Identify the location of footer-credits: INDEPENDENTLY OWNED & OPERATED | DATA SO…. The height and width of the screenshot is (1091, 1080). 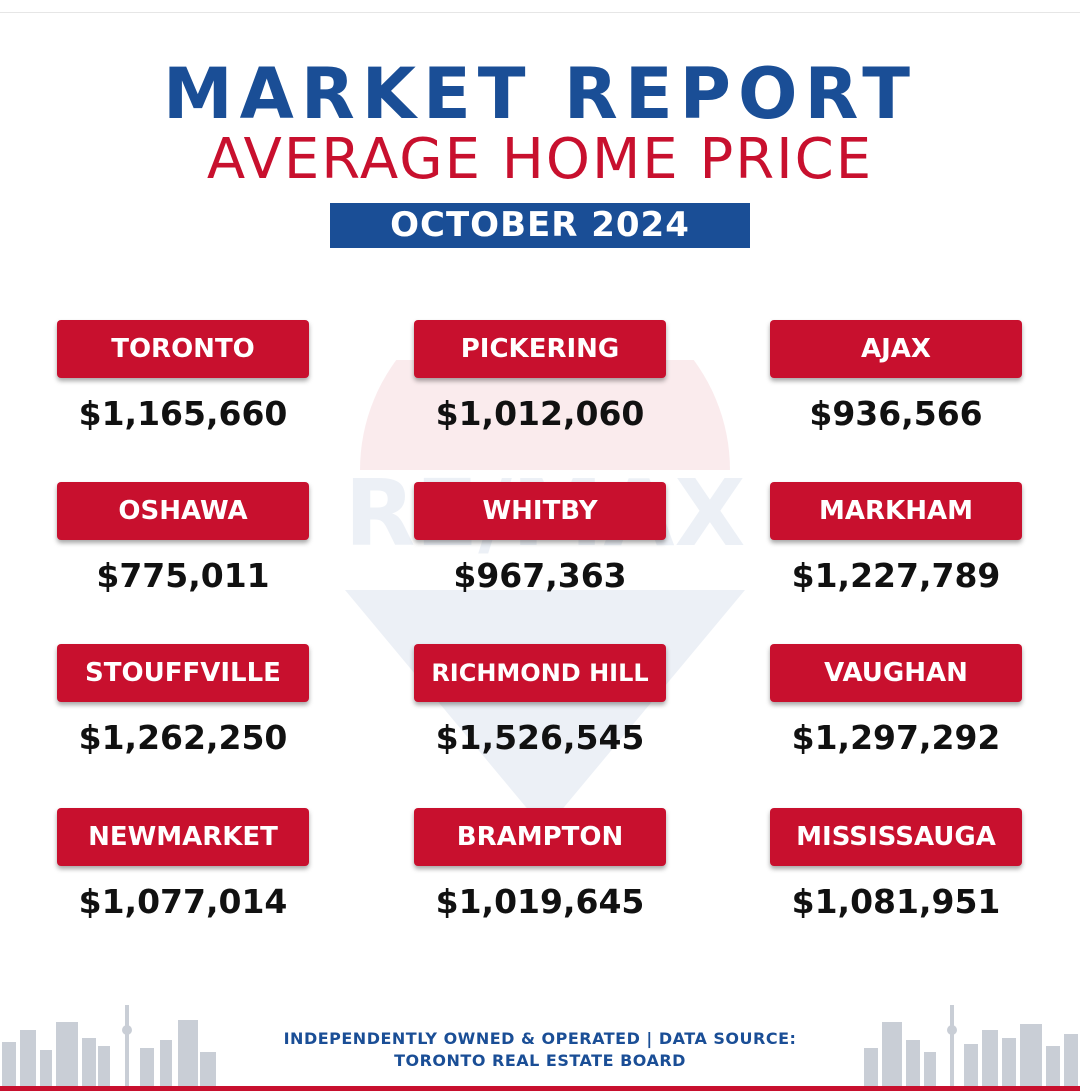
(540, 1050).